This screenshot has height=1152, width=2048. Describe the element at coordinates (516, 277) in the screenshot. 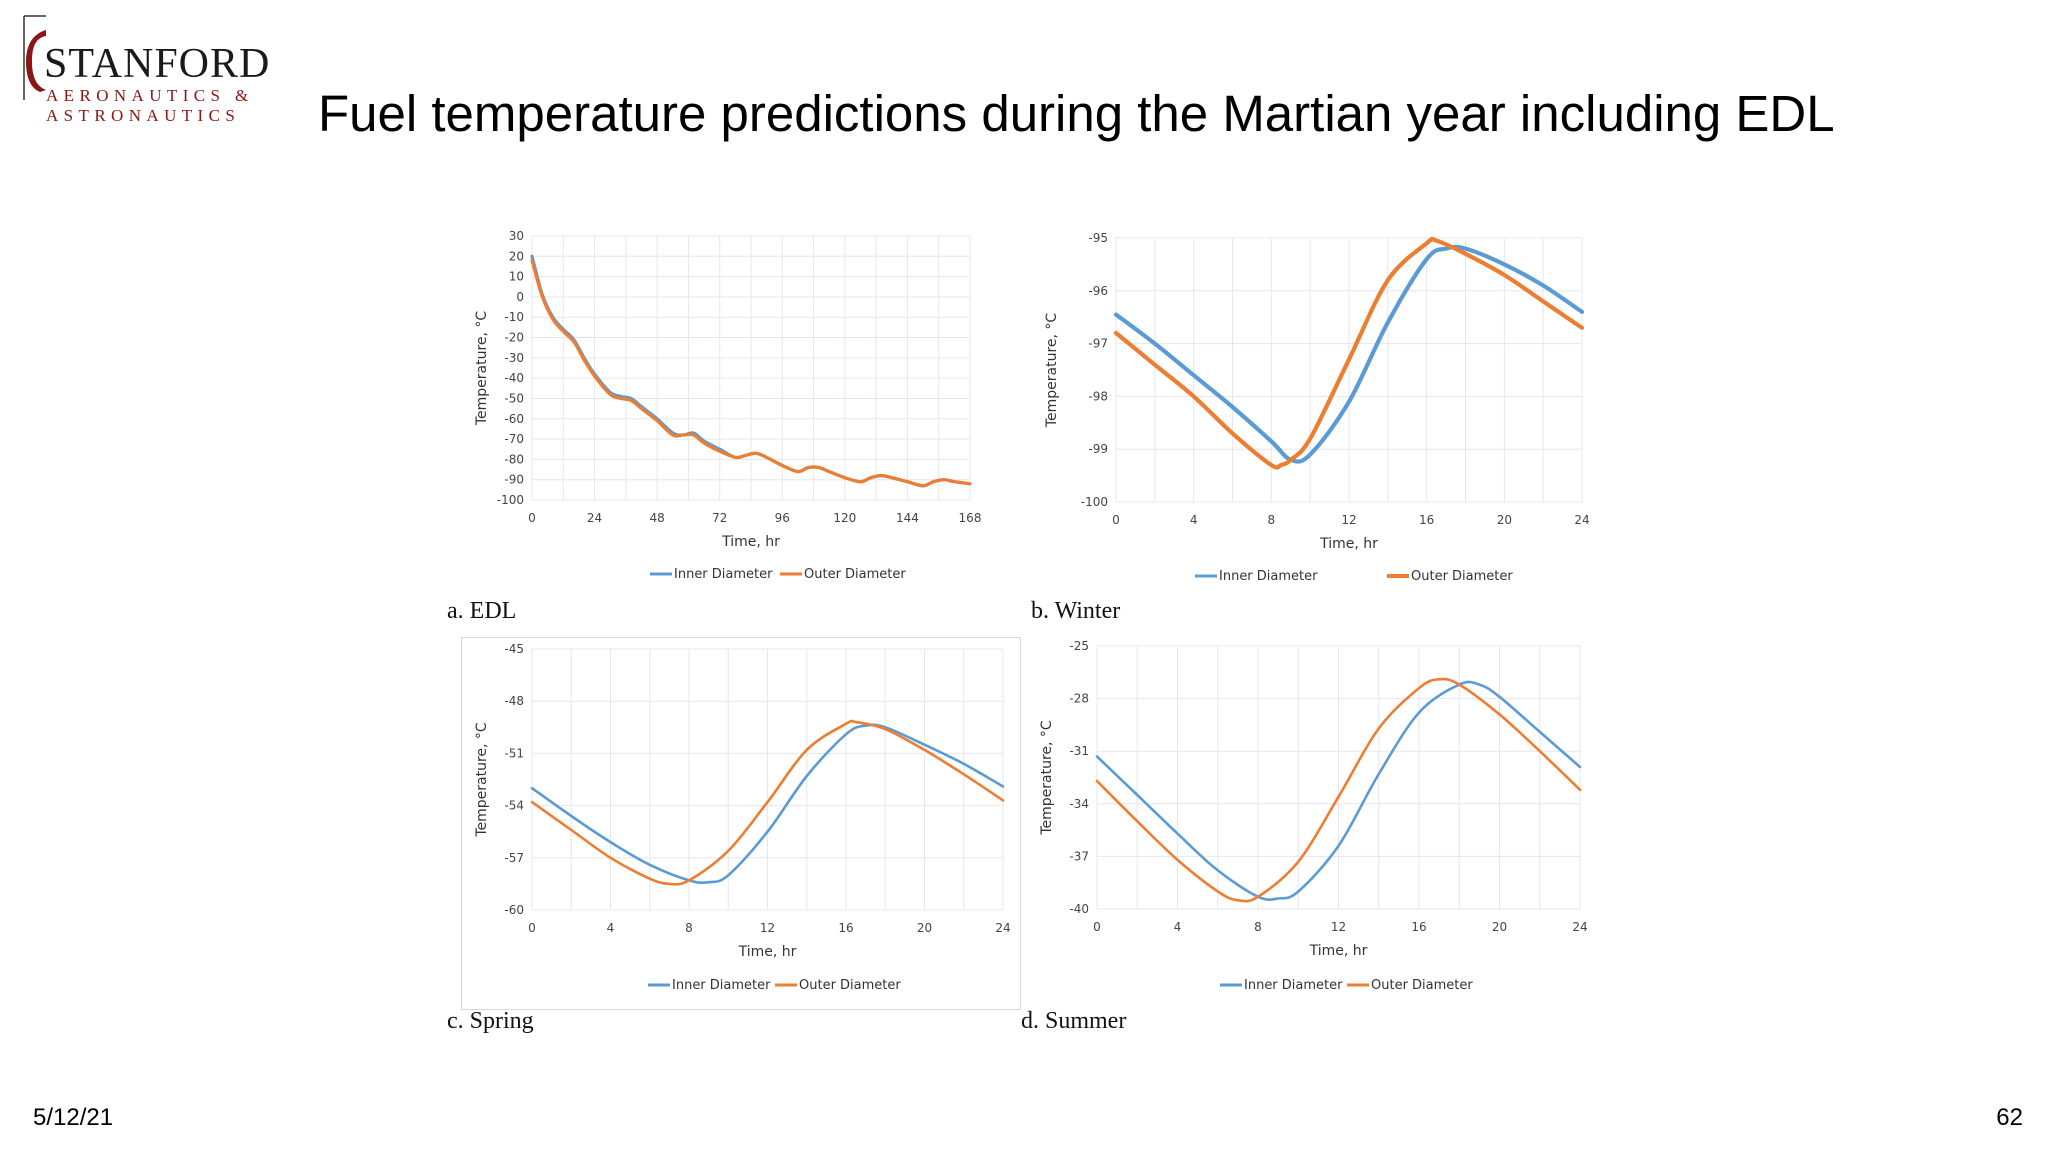

I see `y-tick-label: 10` at that location.